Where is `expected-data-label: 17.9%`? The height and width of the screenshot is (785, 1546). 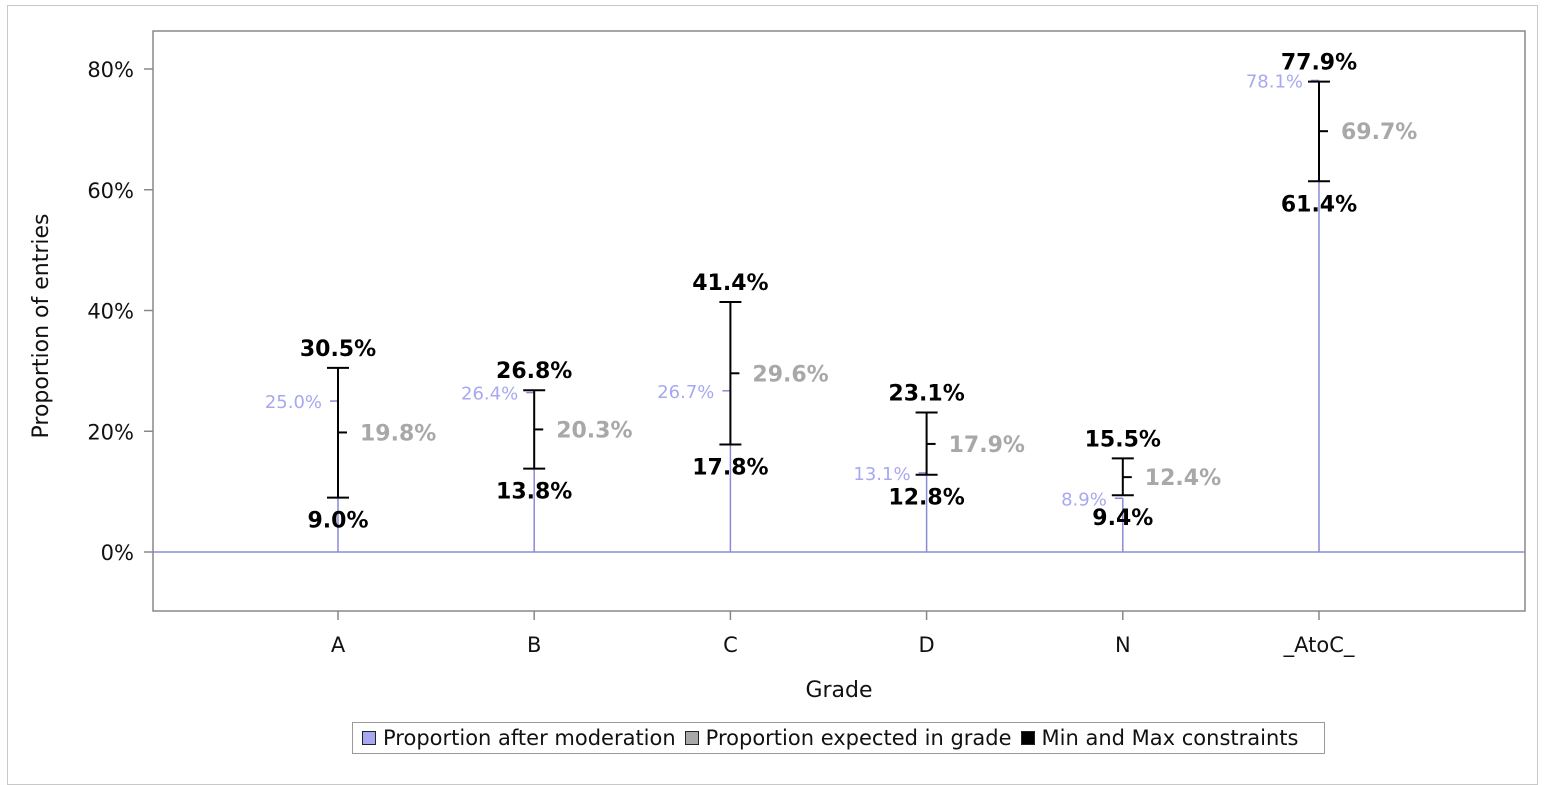 expected-data-label: 17.9% is located at coordinates (987, 445).